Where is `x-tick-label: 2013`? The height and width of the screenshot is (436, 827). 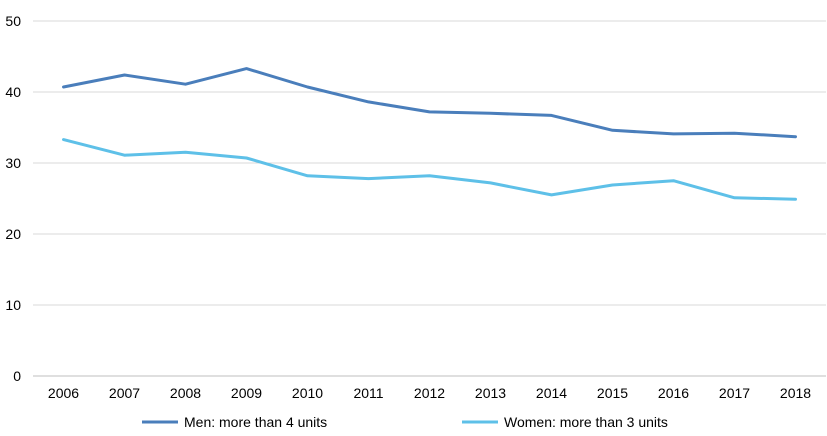 x-tick-label: 2013 is located at coordinates (490, 393).